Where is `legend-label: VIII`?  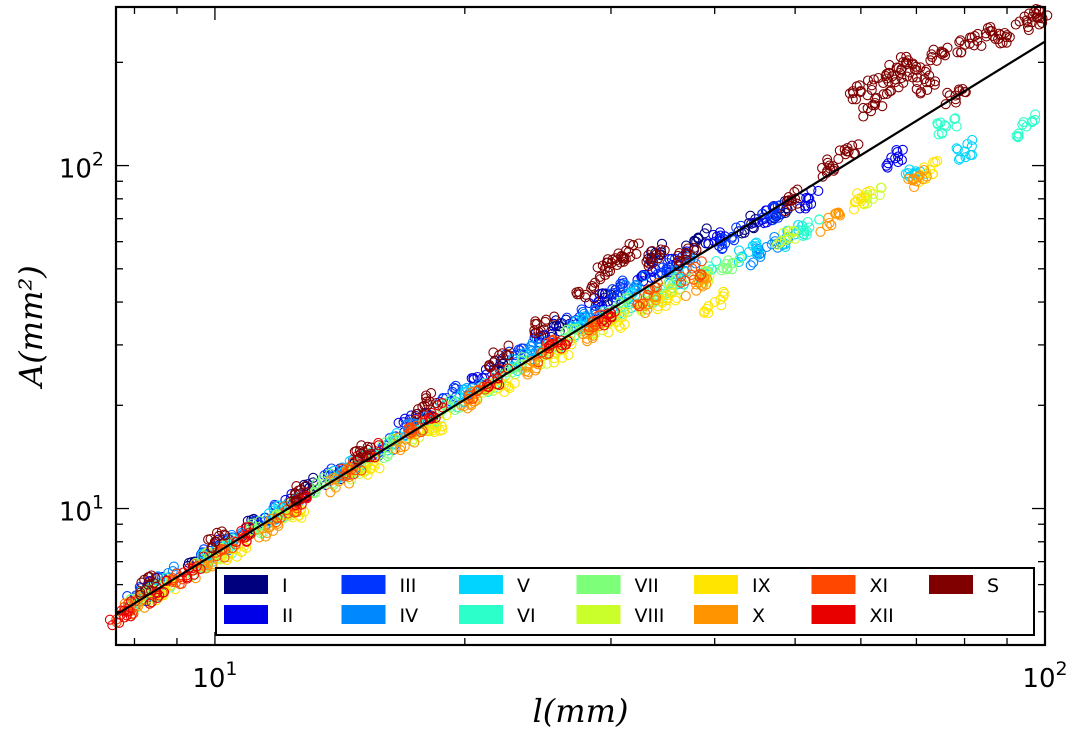
legend-label: VIII is located at coordinates (650, 616).